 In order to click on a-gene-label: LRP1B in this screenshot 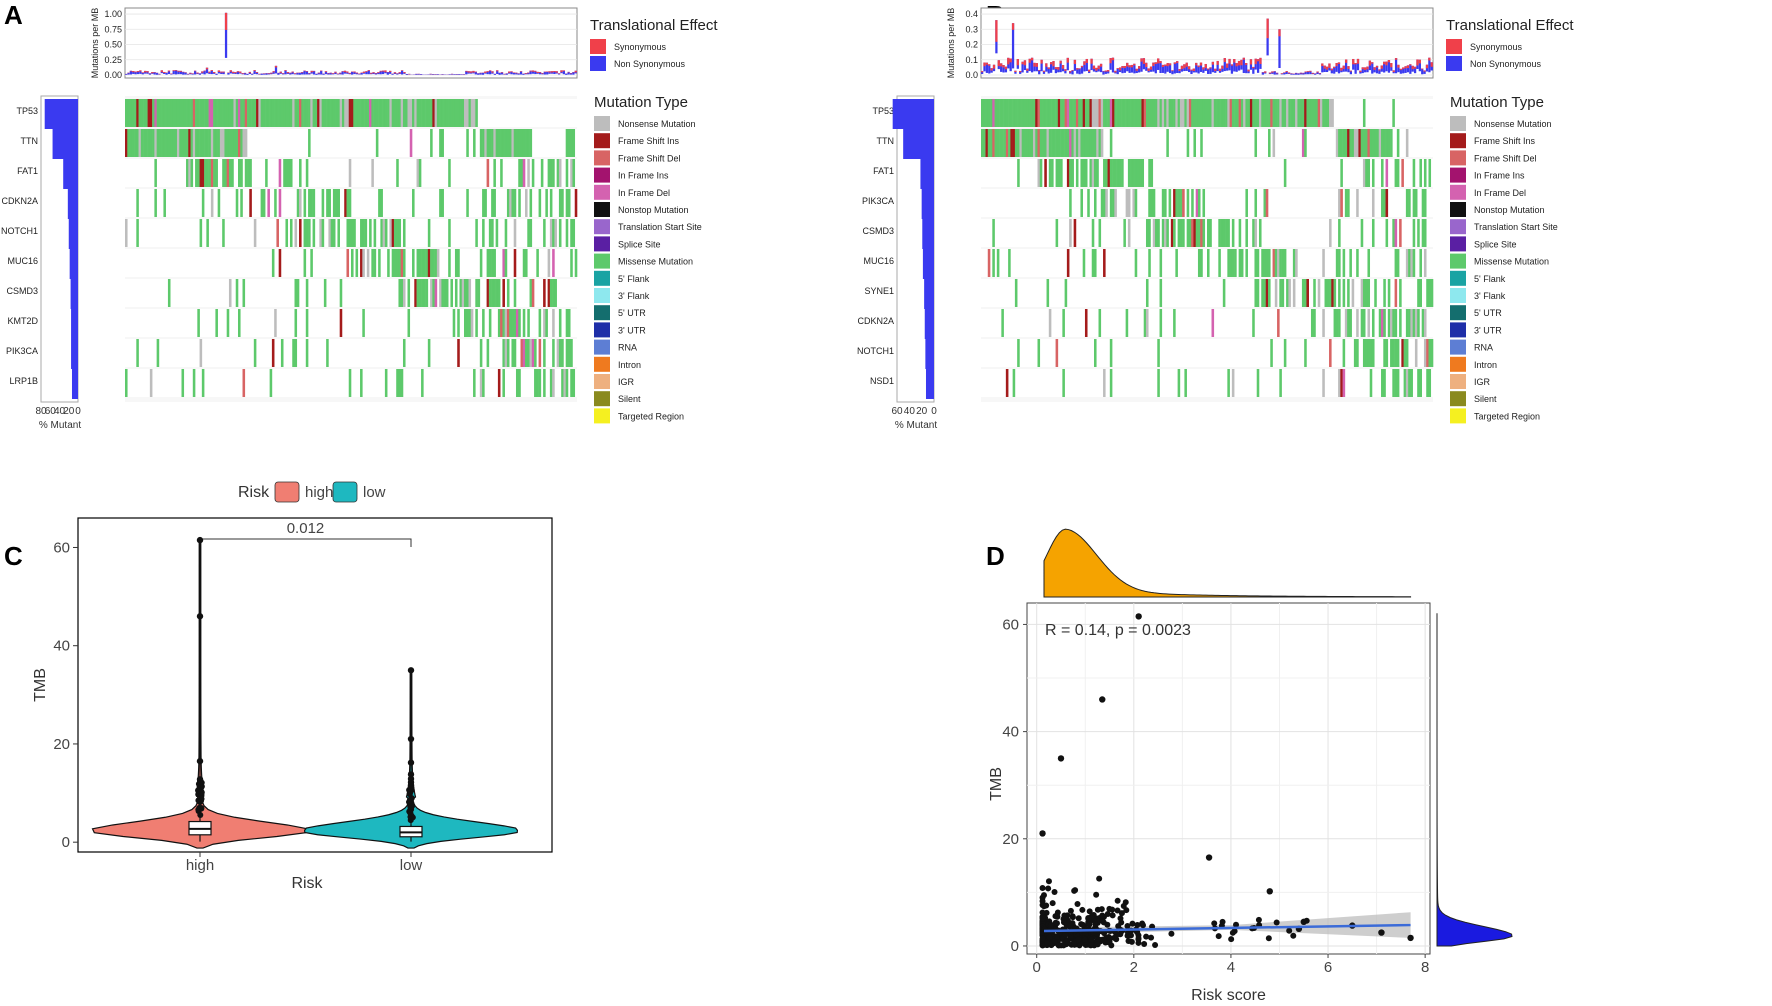, I will do `click(23, 381)`.